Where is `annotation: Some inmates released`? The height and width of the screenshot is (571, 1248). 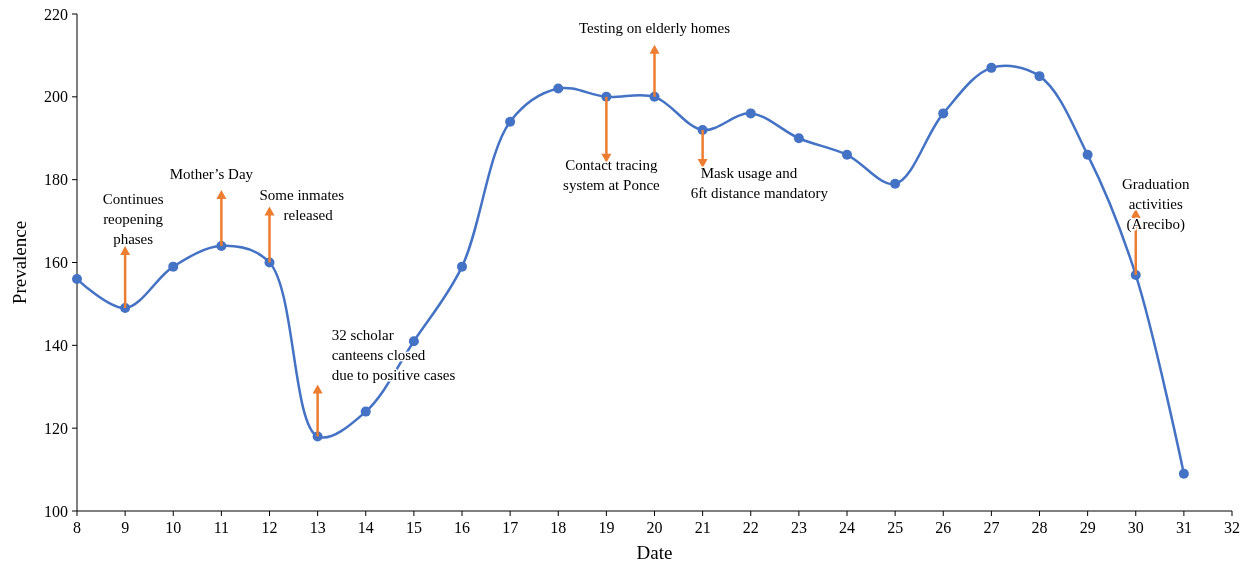
annotation: Some inmates released is located at coordinates (302, 204).